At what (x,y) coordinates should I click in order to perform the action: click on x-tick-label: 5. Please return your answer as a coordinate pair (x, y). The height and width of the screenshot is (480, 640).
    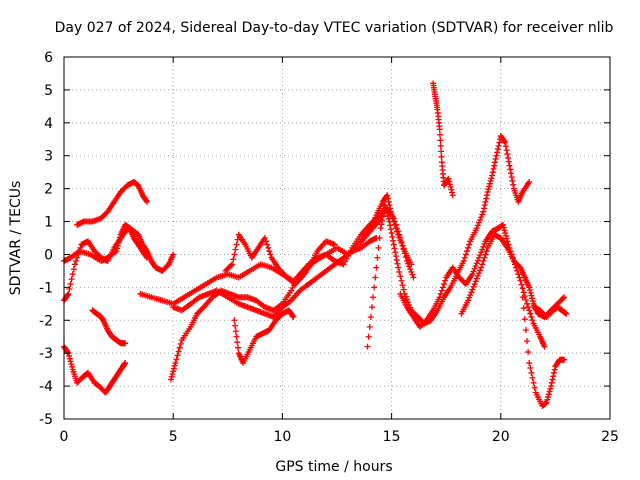
    Looking at the image, I should click on (173, 437).